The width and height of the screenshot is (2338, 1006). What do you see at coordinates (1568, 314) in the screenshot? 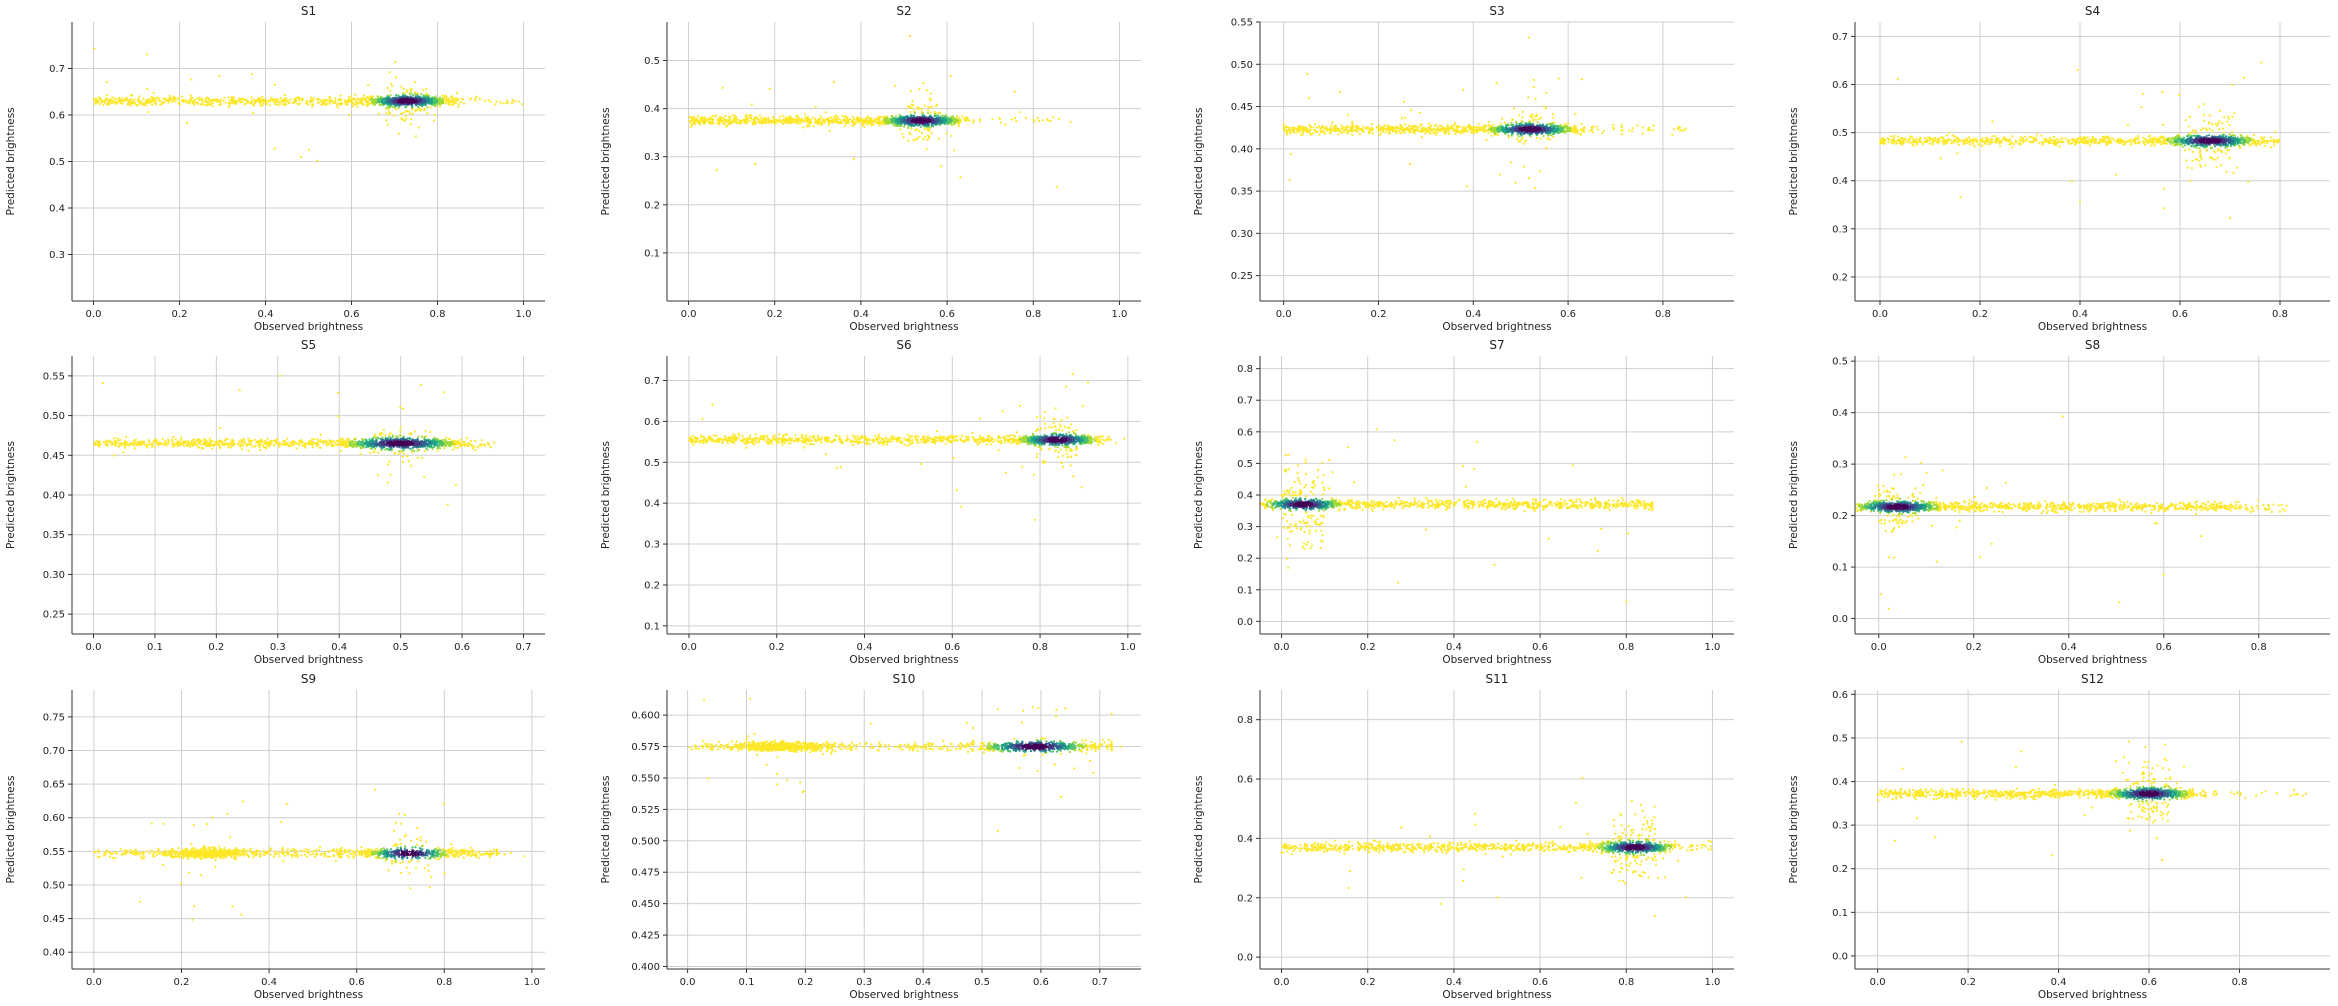
I see `x-tick-label: 0.6` at bounding box center [1568, 314].